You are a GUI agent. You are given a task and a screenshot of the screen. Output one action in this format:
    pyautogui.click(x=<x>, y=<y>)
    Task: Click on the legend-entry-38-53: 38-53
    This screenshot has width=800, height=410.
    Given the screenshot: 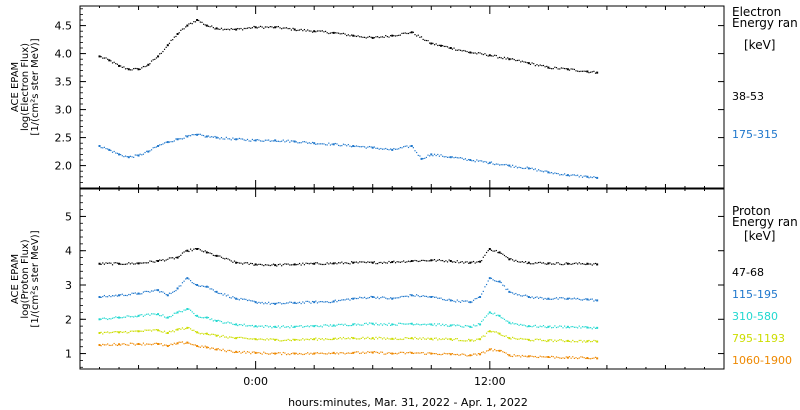 What is the action you would take?
    pyautogui.click(x=748, y=96)
    